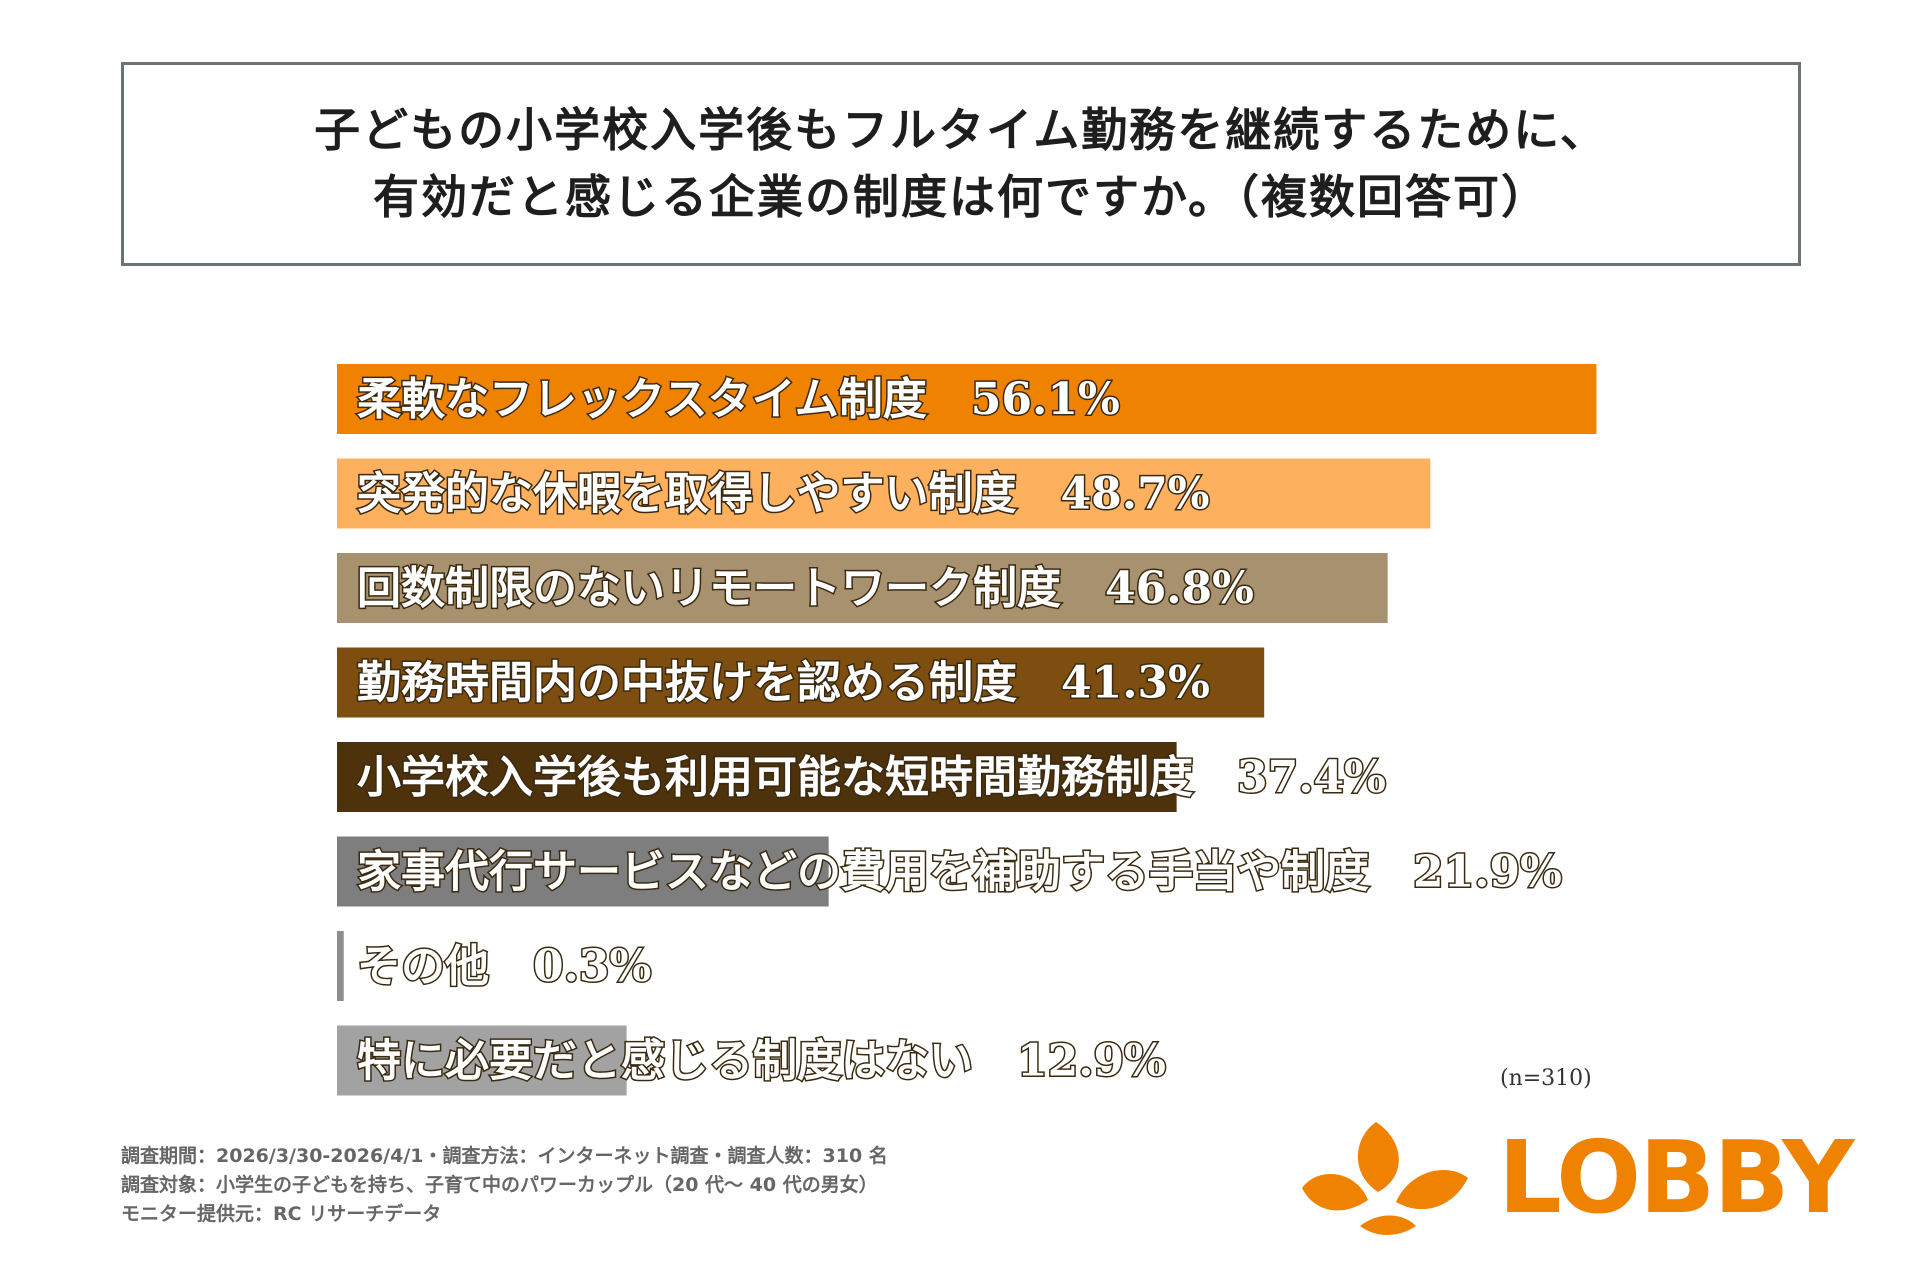 Image resolution: width=1920 pixels, height=1280 pixels. Describe the element at coordinates (805, 588) in the screenshot. I see `bar-label-3: 回数制限のないリモートワーク制度 46.8%` at that location.